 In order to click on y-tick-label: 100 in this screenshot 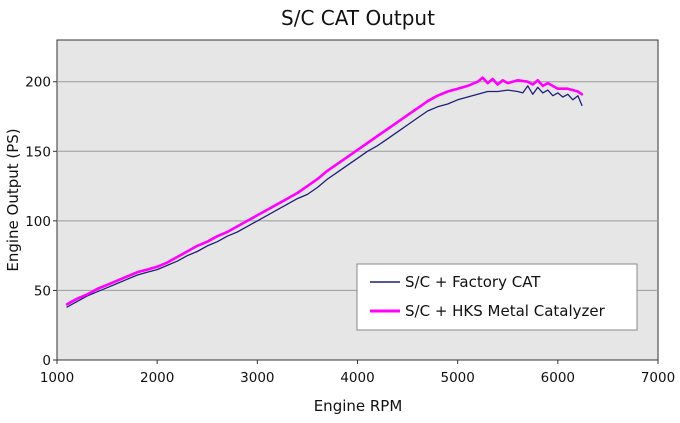, I will do `click(38, 222)`.